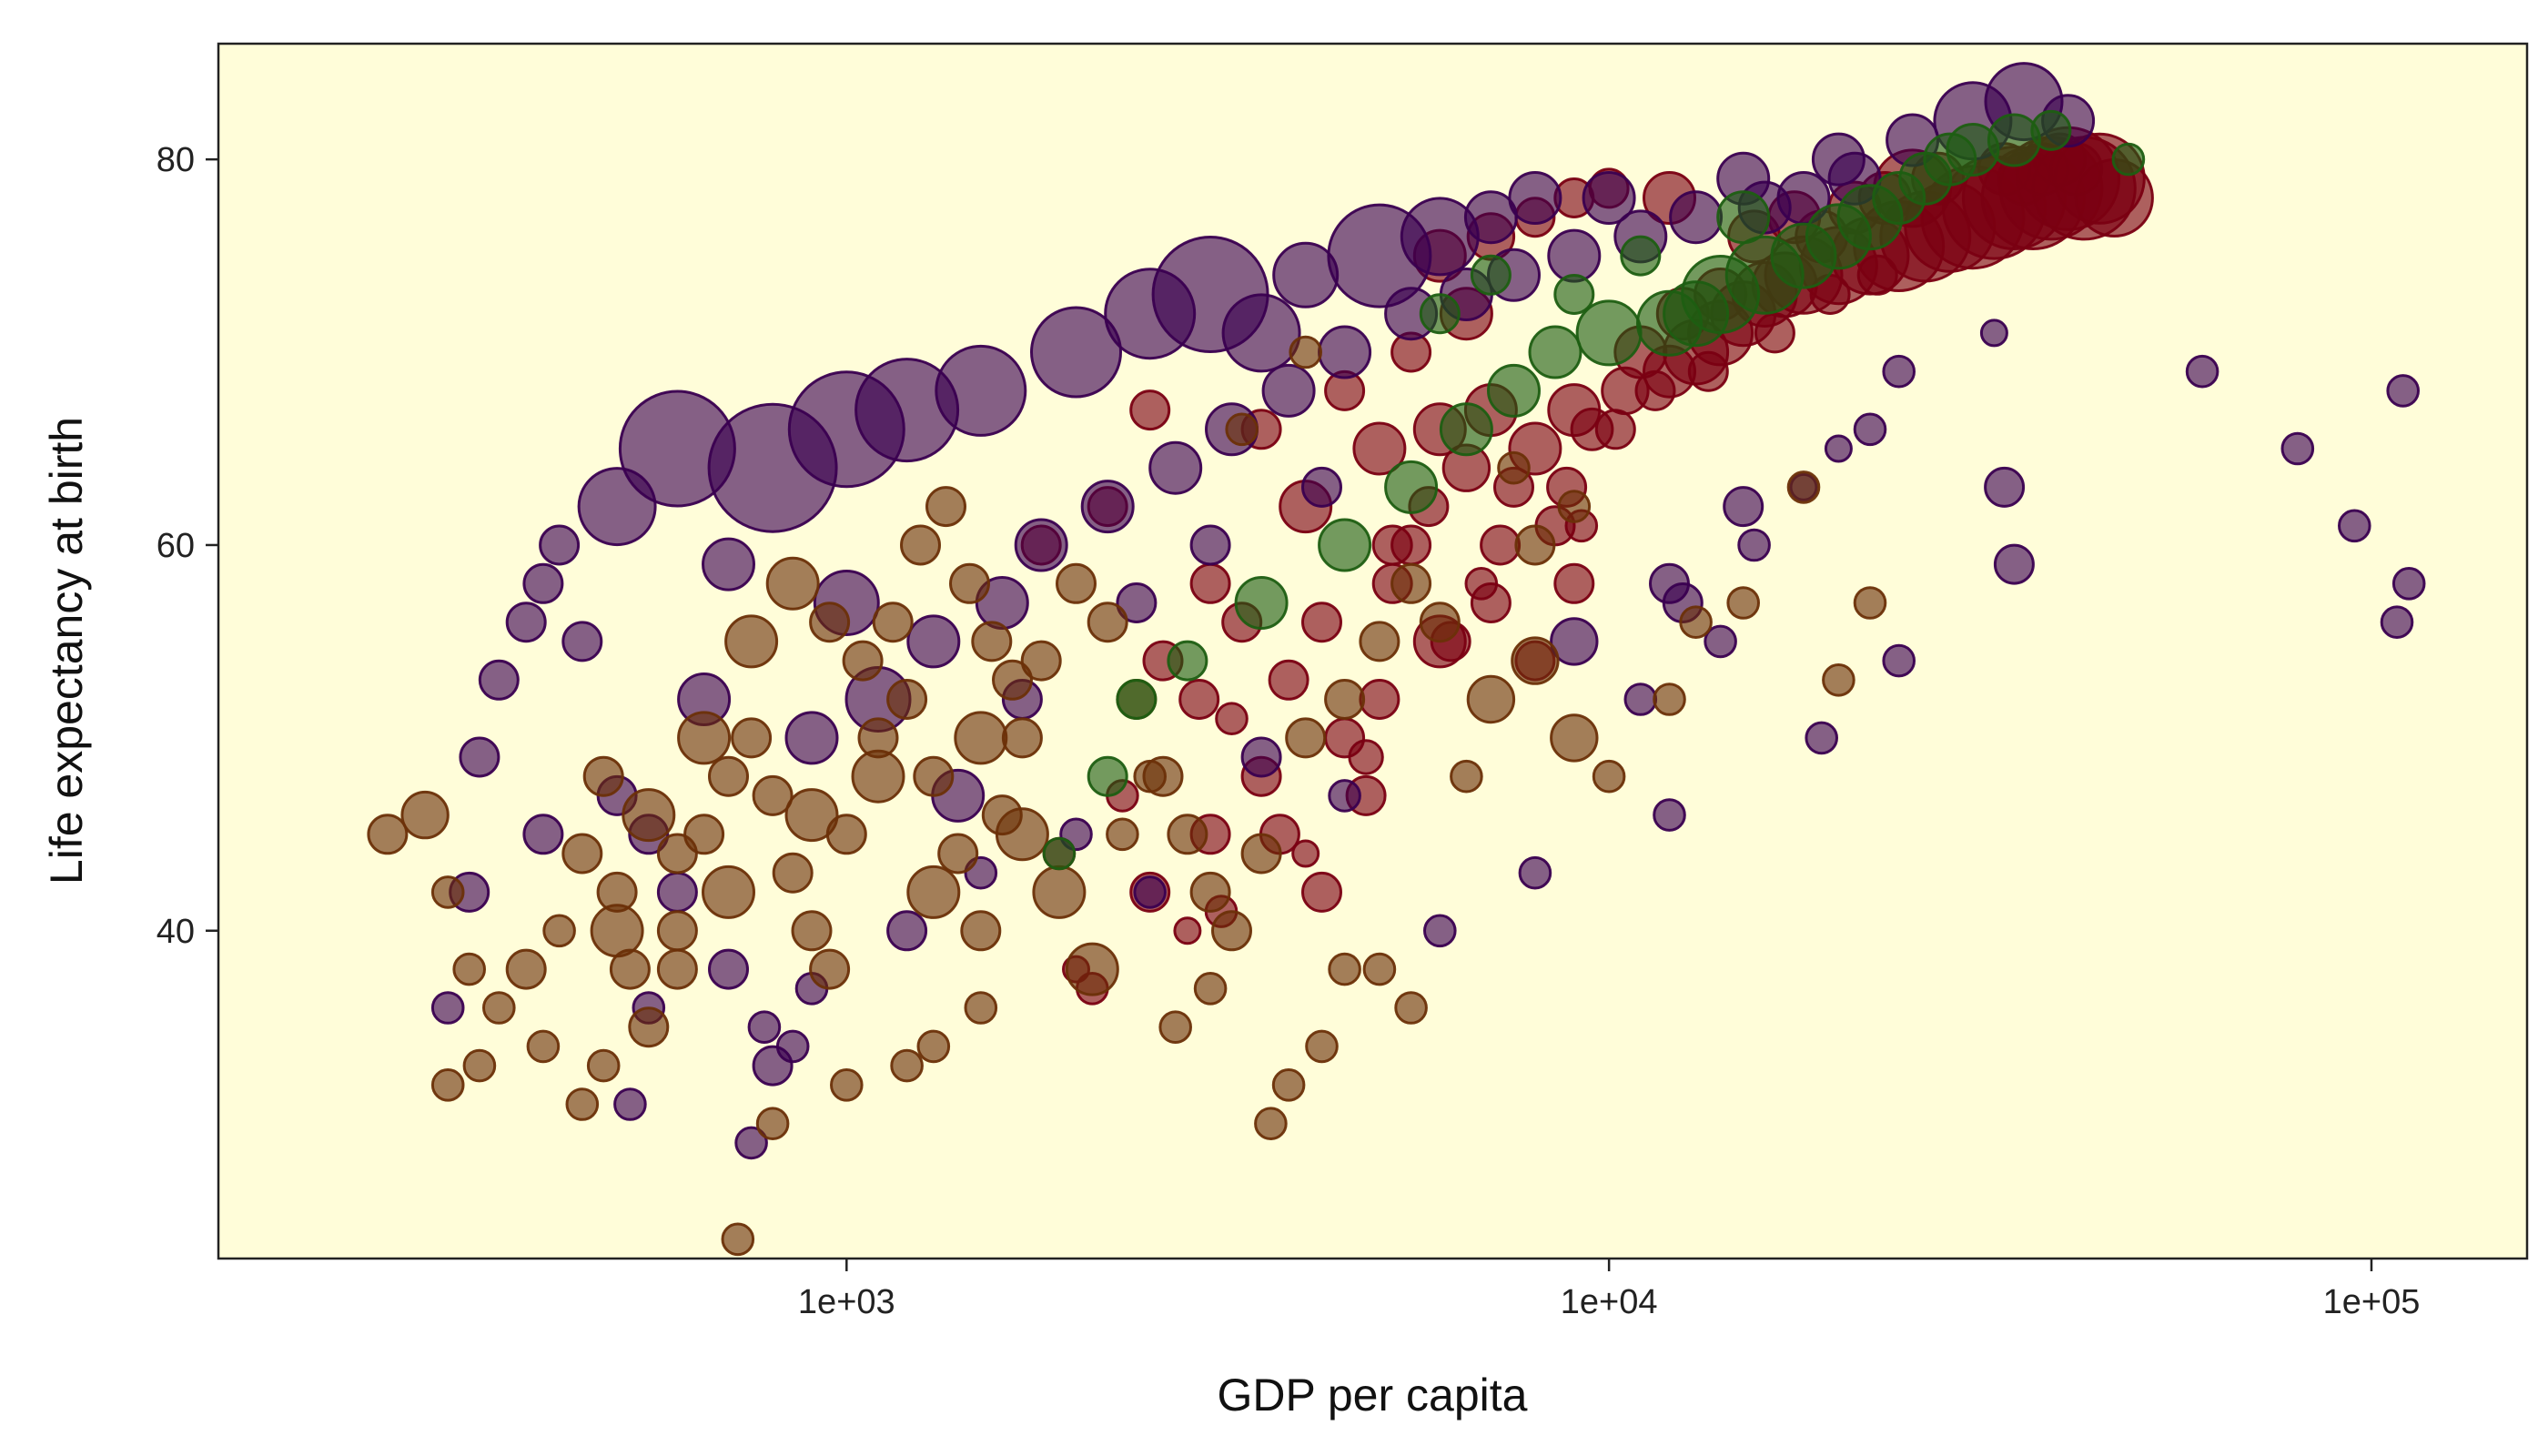 This screenshot has height=1456, width=2548. I want to click on x-tick-label: 1e+03, so click(847, 1302).